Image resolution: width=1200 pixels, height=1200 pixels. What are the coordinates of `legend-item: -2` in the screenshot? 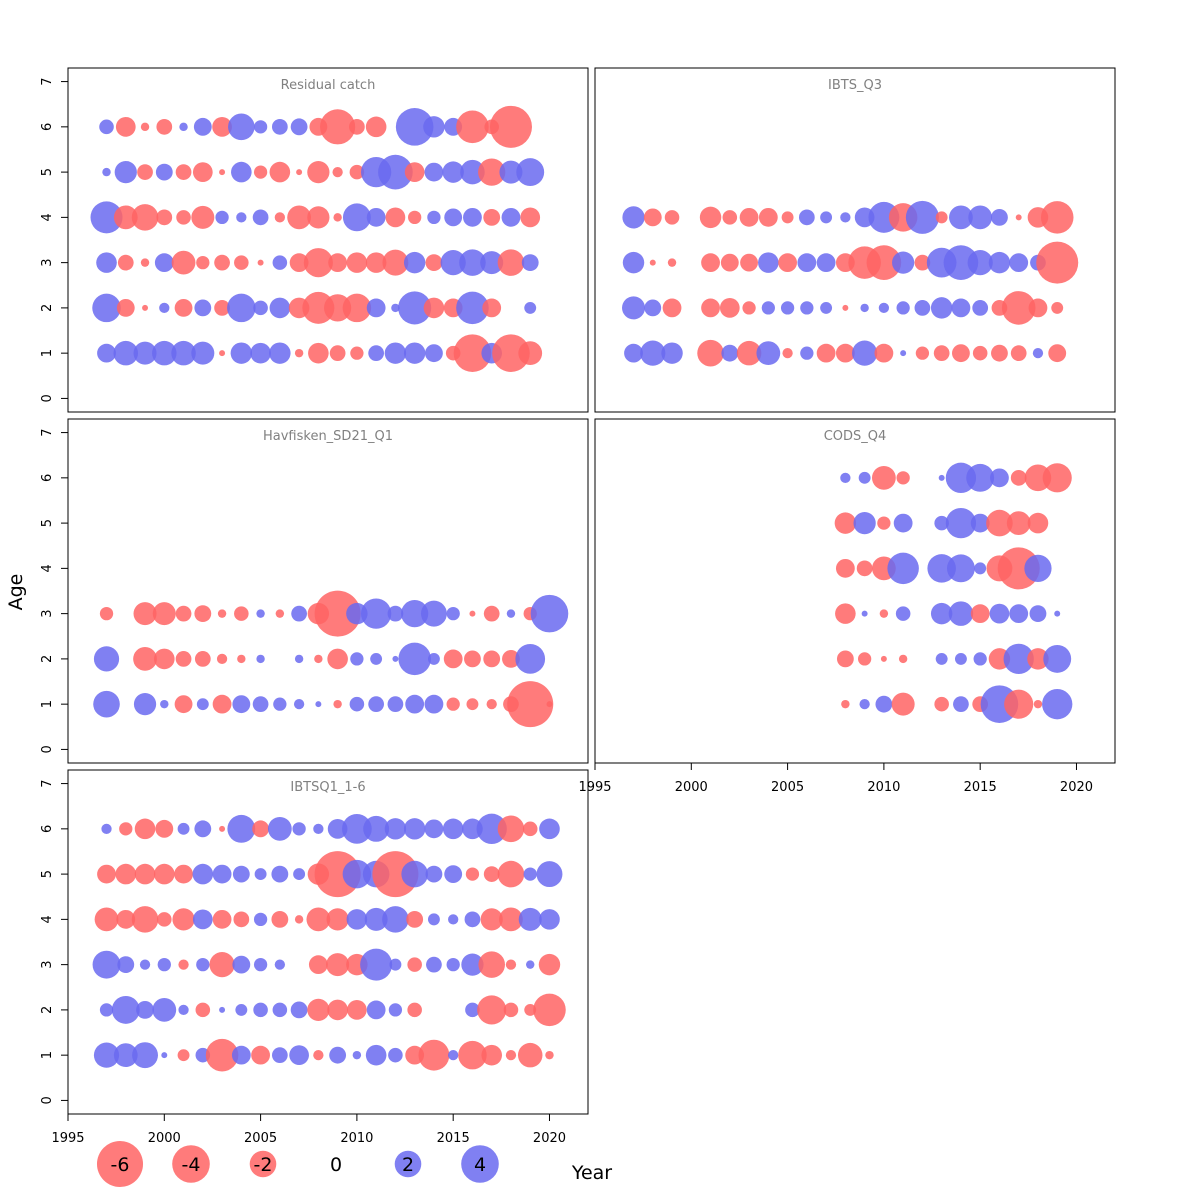 It's located at (263, 1164).